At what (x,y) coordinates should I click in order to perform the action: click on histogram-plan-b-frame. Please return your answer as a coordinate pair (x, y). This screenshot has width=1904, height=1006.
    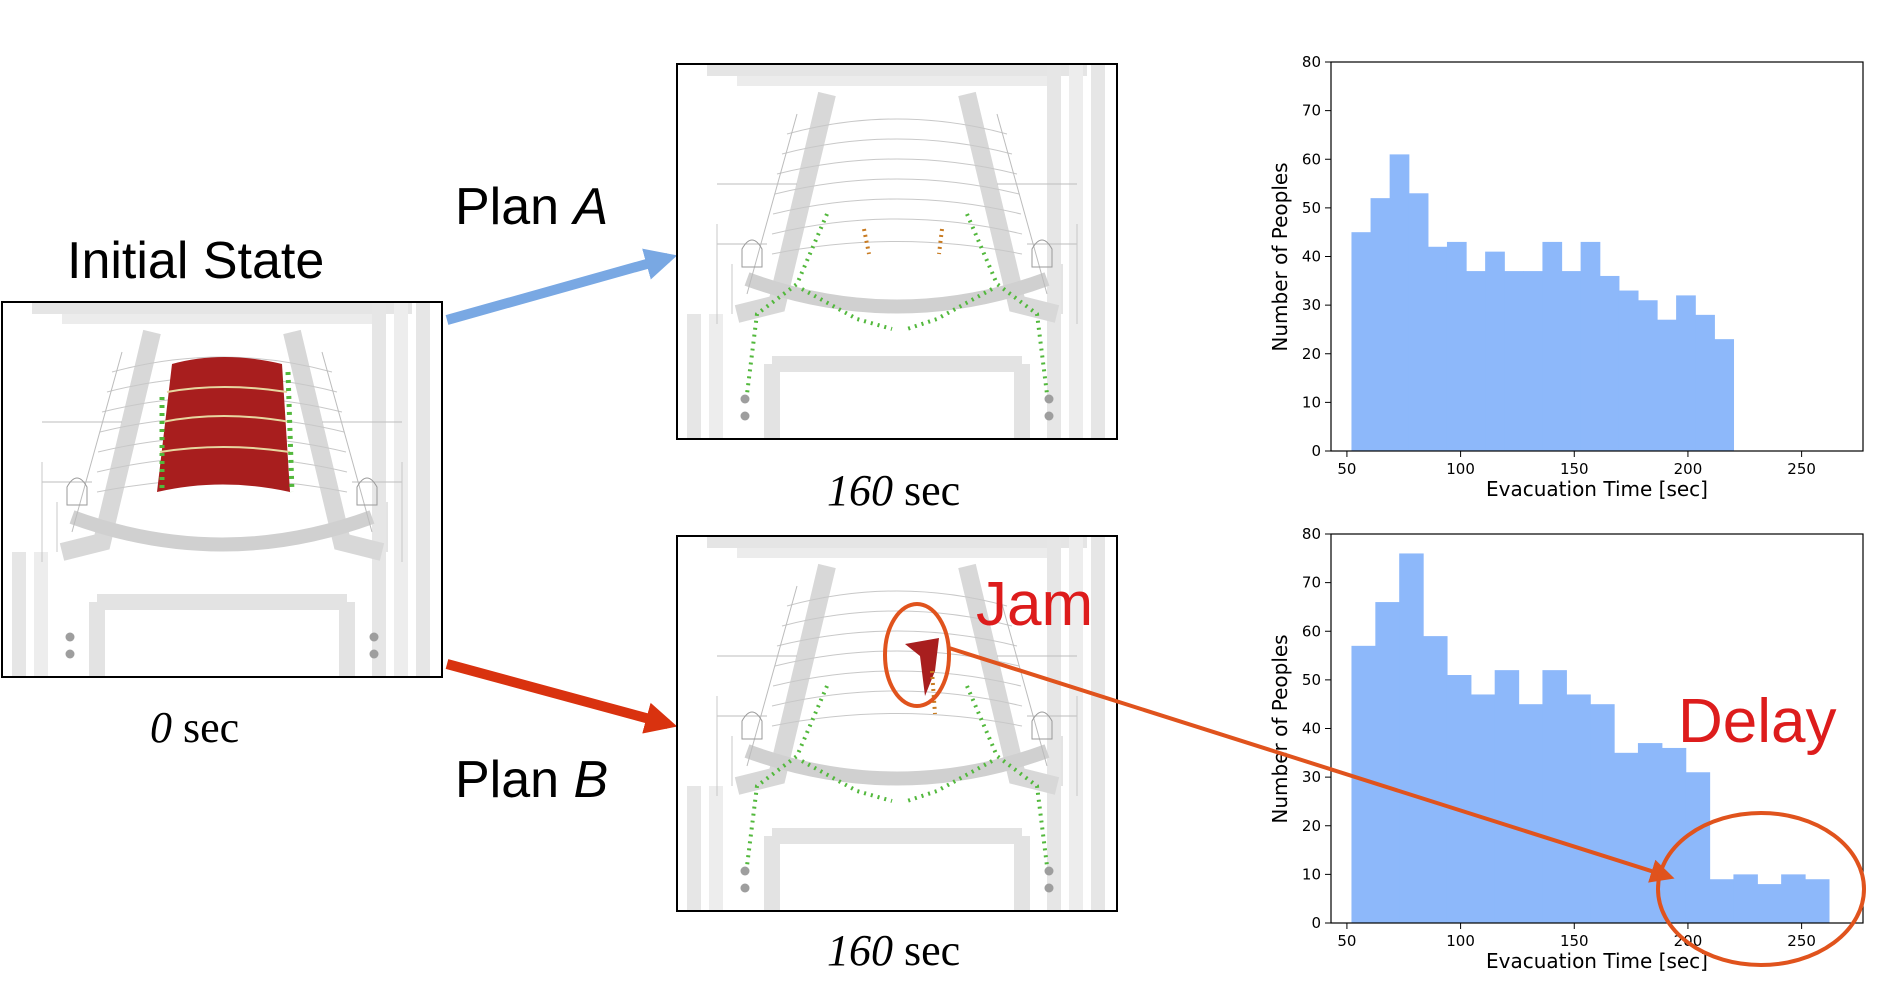
    Looking at the image, I should click on (1597, 728).